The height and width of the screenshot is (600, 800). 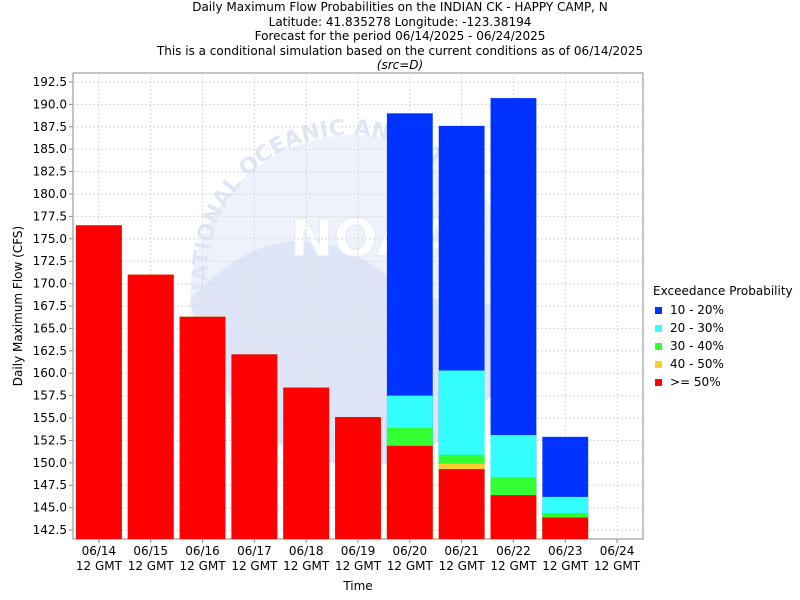 I want to click on chart-source: (src=D), so click(x=400, y=65).